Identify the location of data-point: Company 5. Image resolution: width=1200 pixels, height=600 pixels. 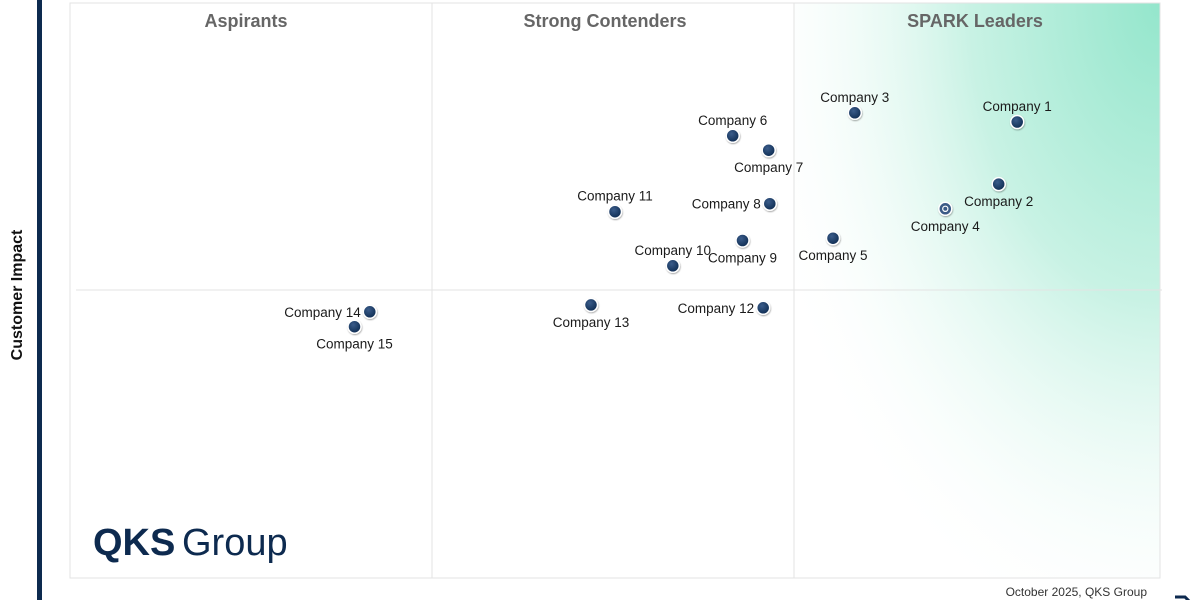
(833, 246).